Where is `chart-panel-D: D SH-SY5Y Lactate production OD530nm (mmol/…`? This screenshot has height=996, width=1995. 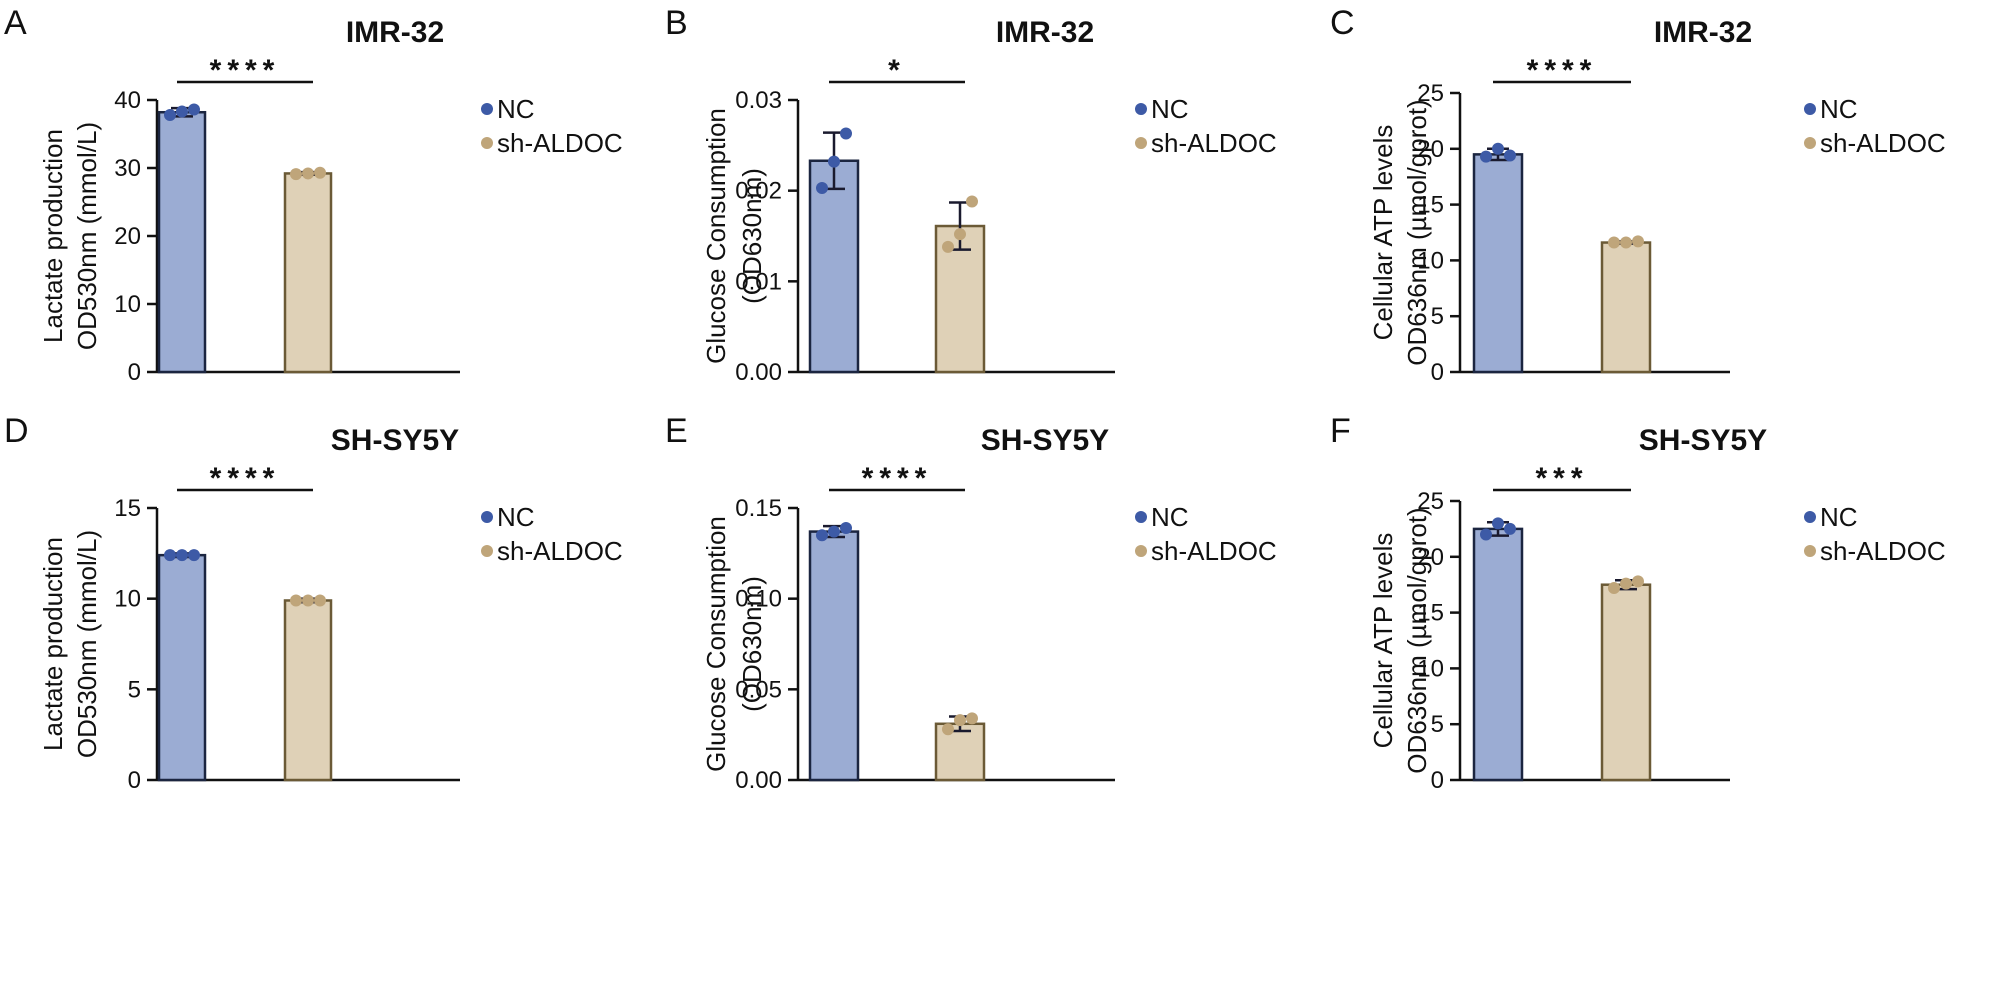
chart-panel-D: D SH-SY5Y Lactate production OD530nm (mmol/… is located at coordinates (313, 603).